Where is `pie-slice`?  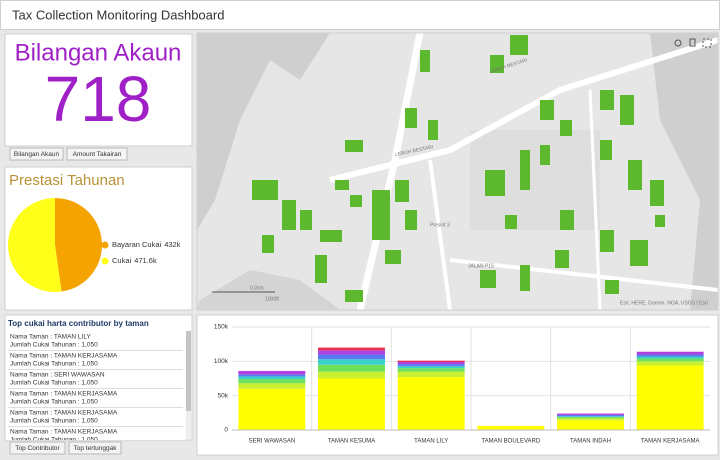
pie-slice is located at coordinates (78, 245).